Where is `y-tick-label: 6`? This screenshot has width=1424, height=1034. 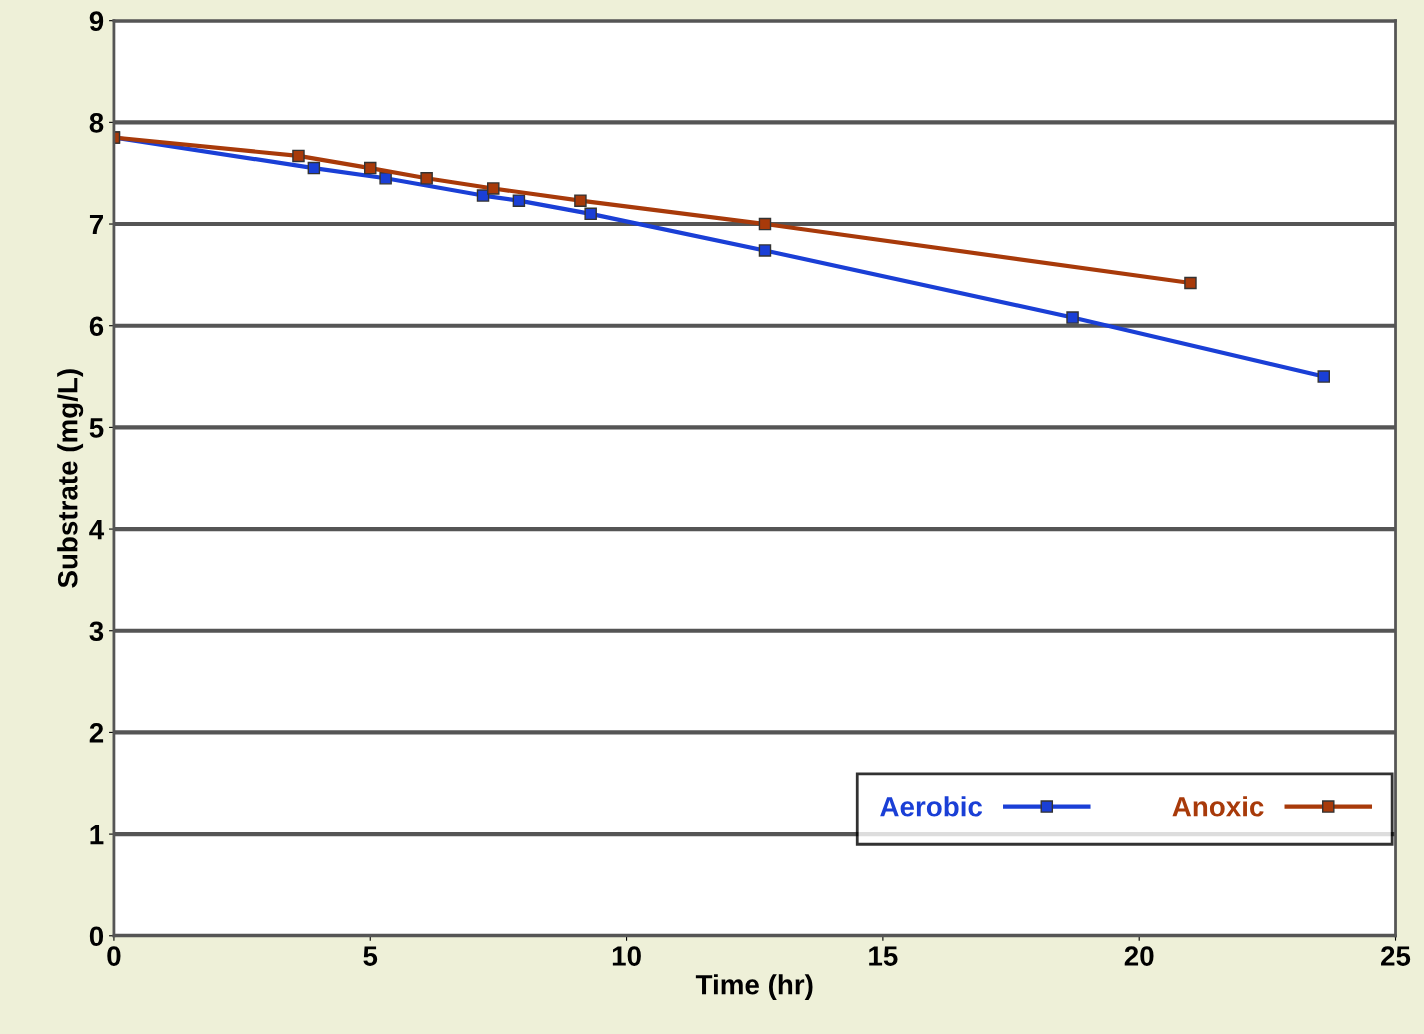
y-tick-label: 6 is located at coordinates (96, 326).